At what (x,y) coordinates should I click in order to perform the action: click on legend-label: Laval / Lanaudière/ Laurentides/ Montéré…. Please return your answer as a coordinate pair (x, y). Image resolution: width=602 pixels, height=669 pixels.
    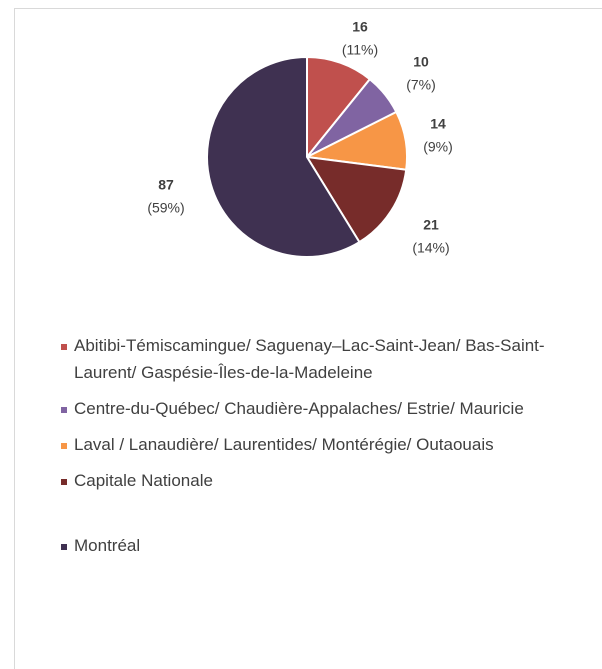
    Looking at the image, I should click on (284, 444).